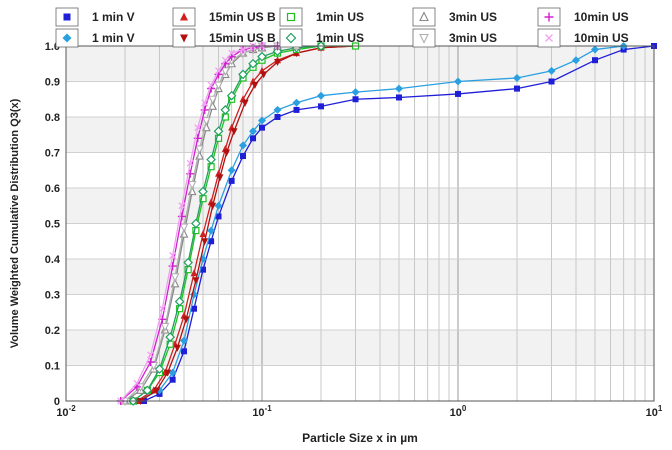 Image resolution: width=672 pixels, height=450 pixels. What do you see at coordinates (458, 411) in the screenshot?
I see `x-tick-label: 10⁰` at bounding box center [458, 411].